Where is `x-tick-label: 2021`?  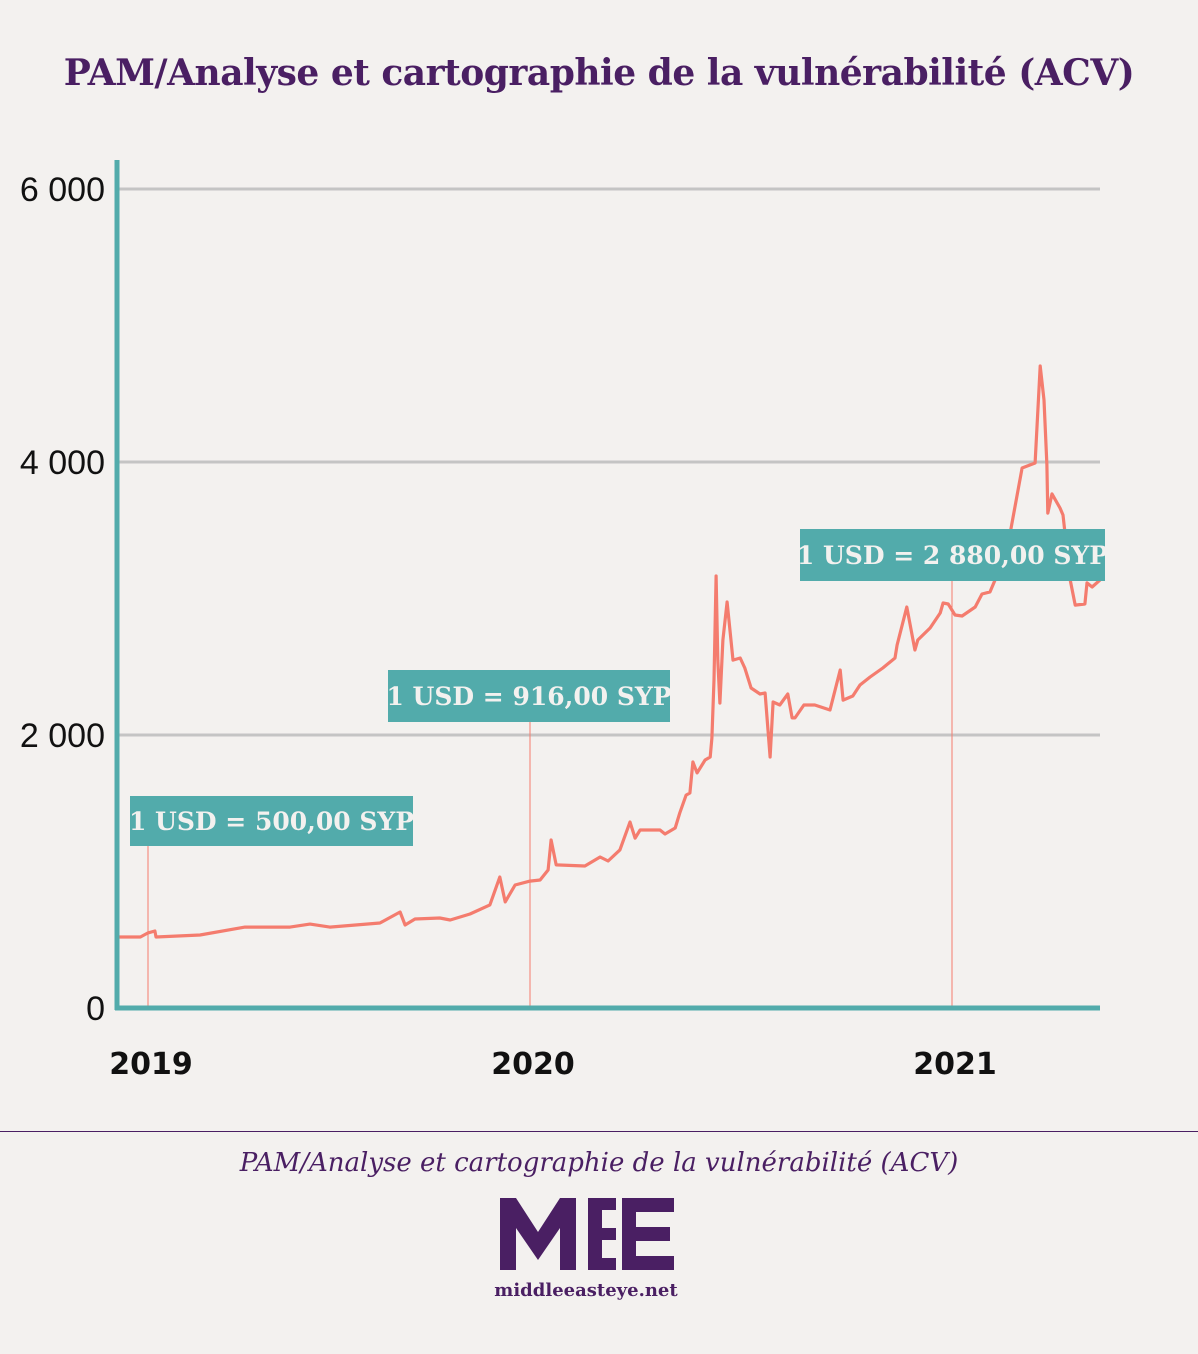
x-tick-label: 2021 is located at coordinates (955, 1064).